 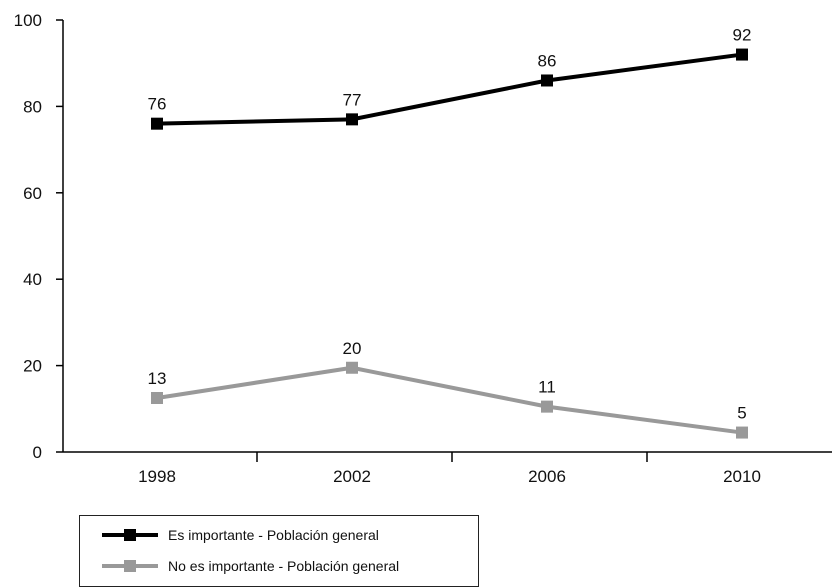 What do you see at coordinates (157, 476) in the screenshot?
I see `x-tick-label: 1998` at bounding box center [157, 476].